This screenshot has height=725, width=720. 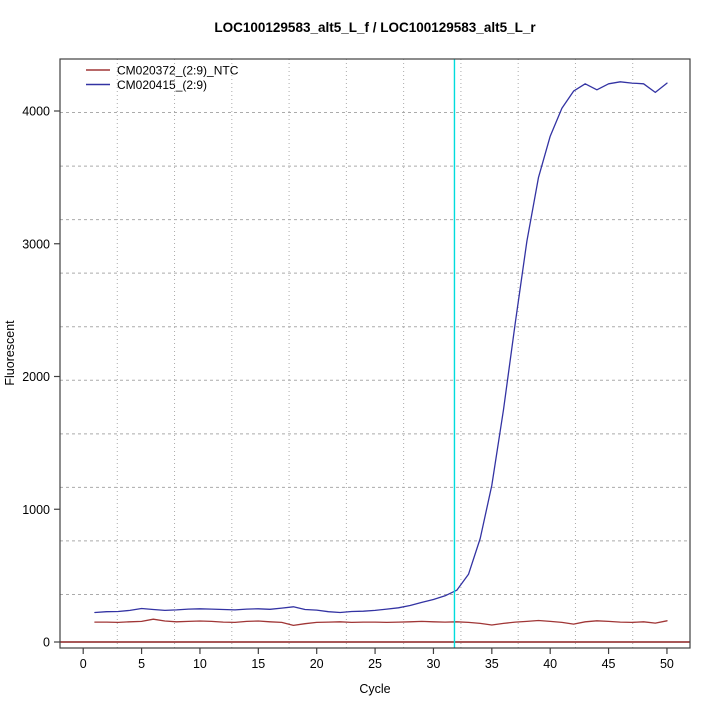 I want to click on y-tick-label: 4000, so click(x=36, y=112).